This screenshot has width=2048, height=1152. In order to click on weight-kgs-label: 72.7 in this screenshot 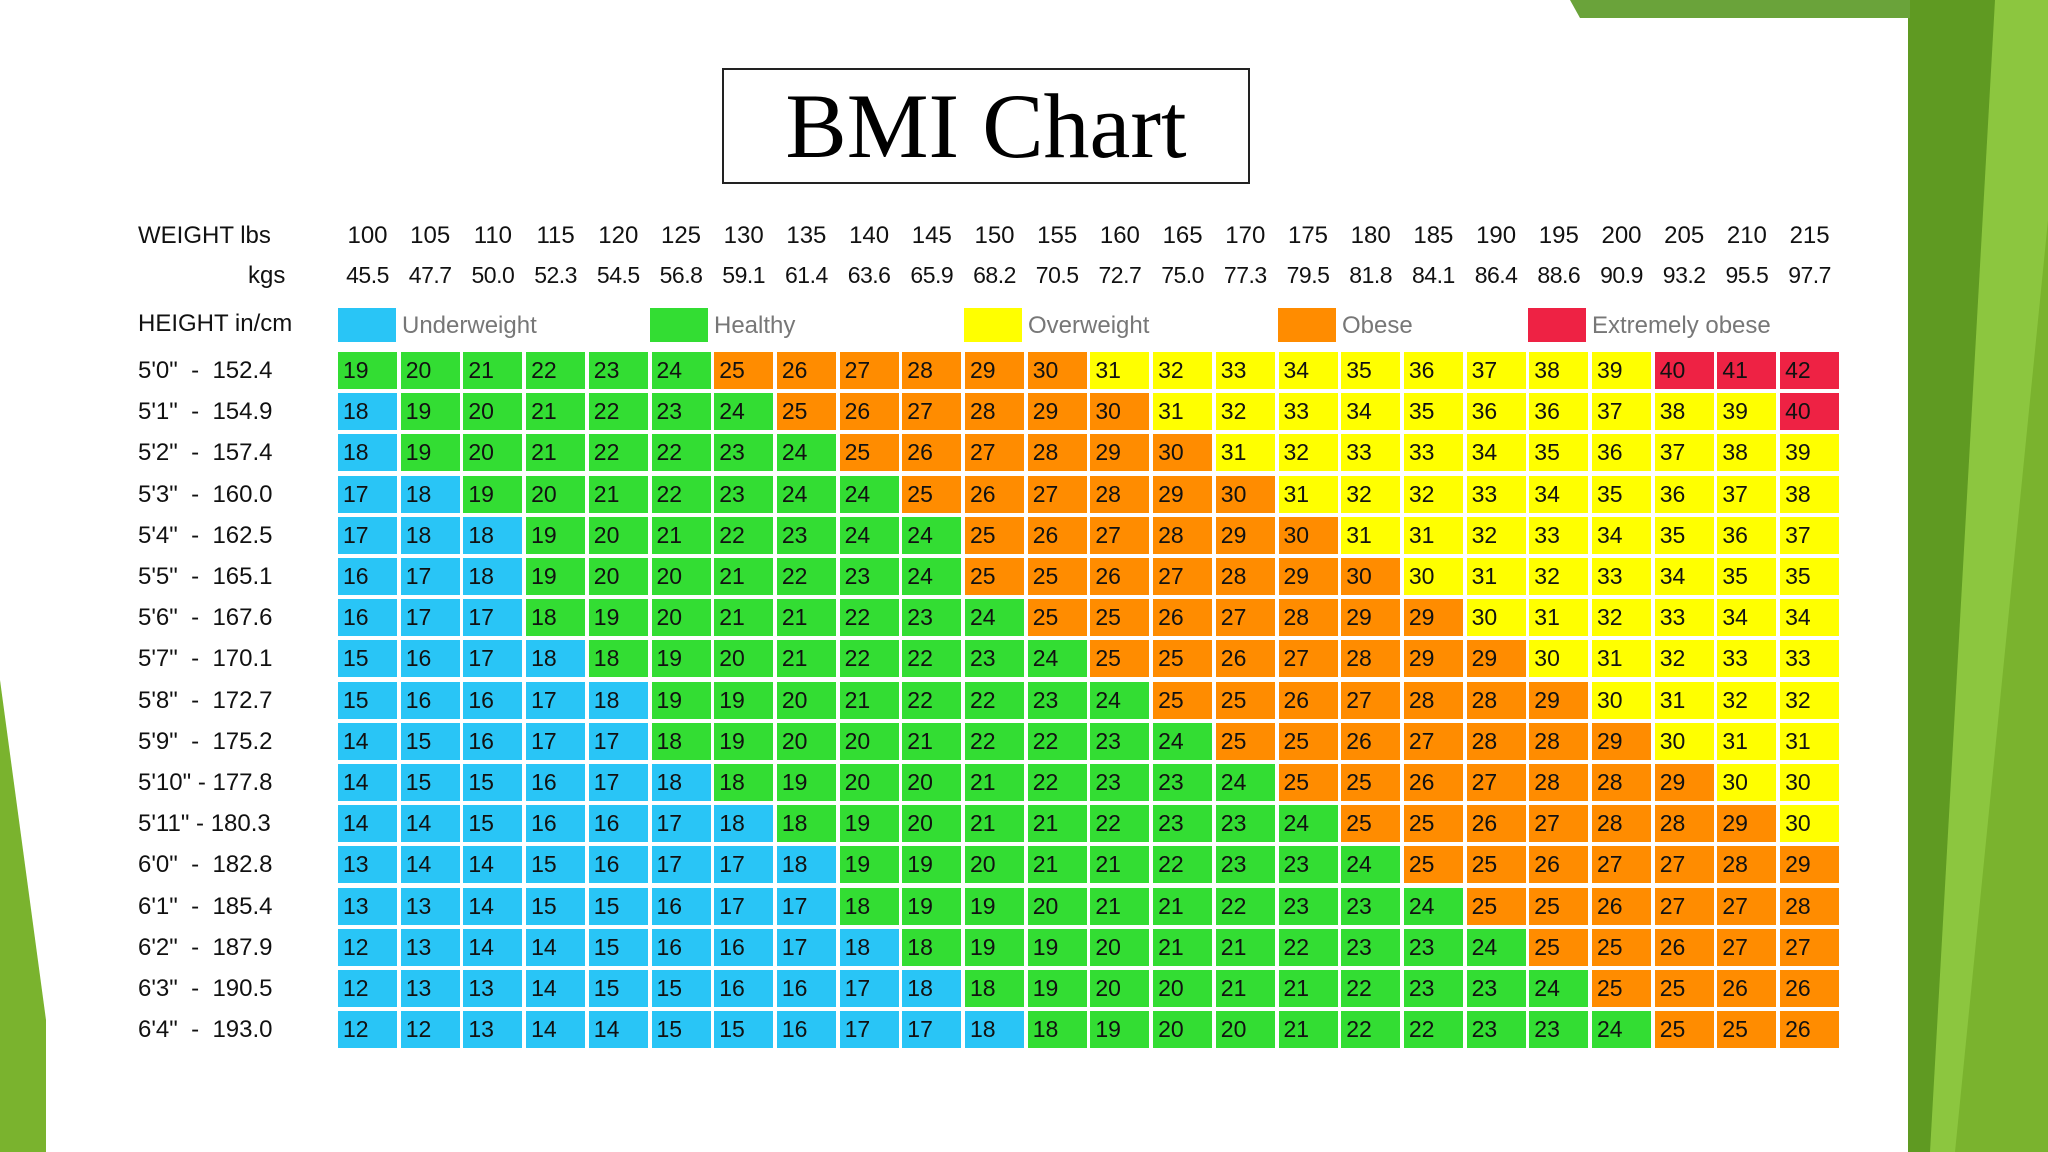, I will do `click(1120, 275)`.